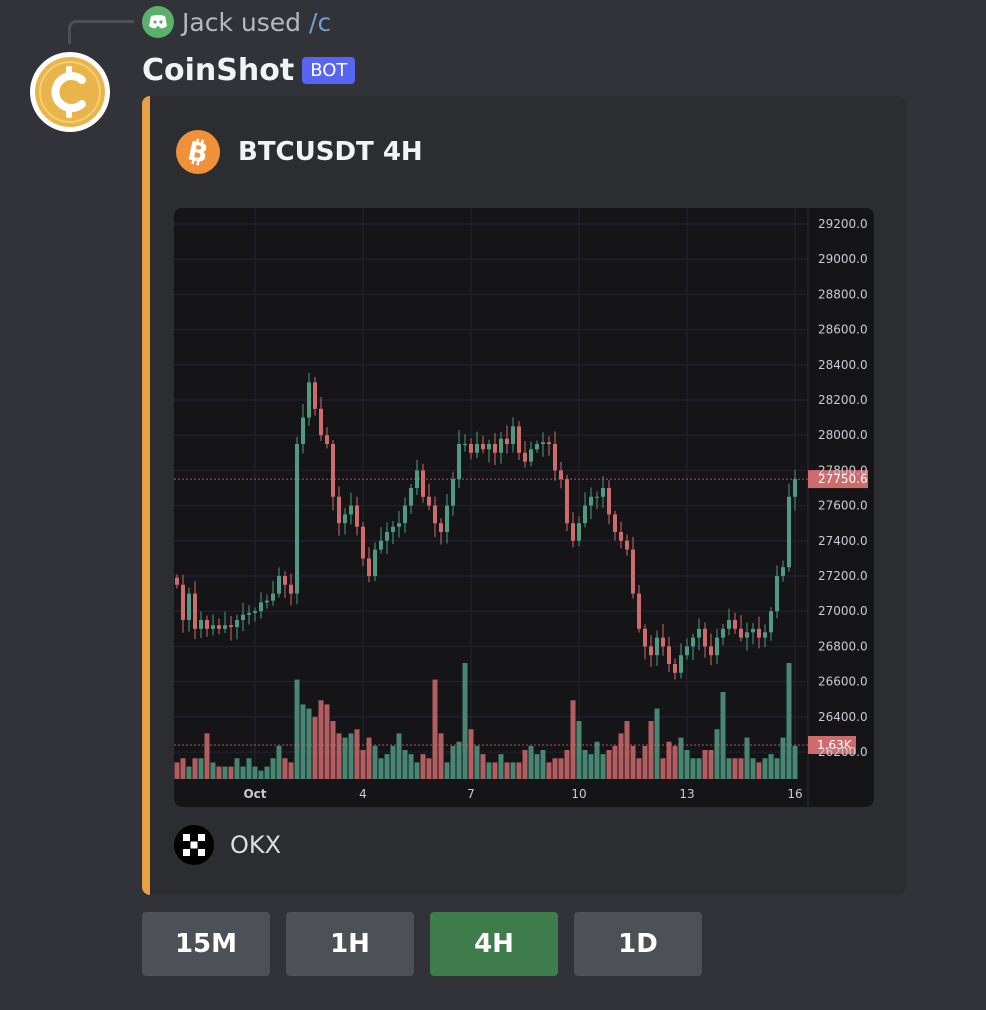 This screenshot has height=1010, width=986. What do you see at coordinates (843, 611) in the screenshot?
I see `price-tick-label: 27000.0` at bounding box center [843, 611].